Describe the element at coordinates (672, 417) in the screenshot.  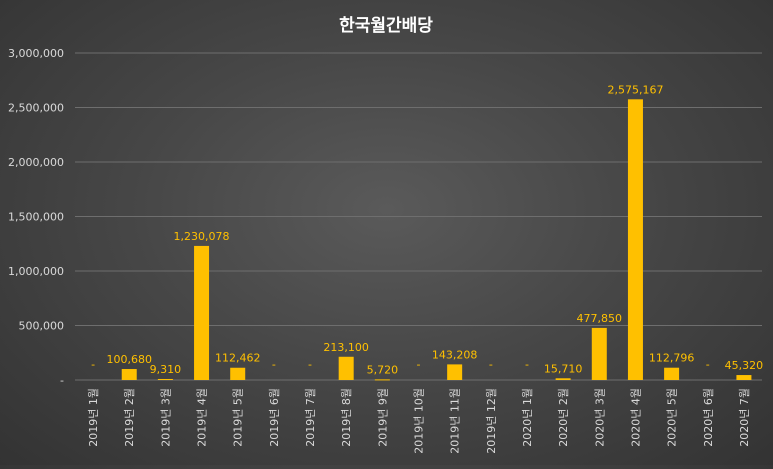
I see `x-tick-label: 2020년 5월` at that location.